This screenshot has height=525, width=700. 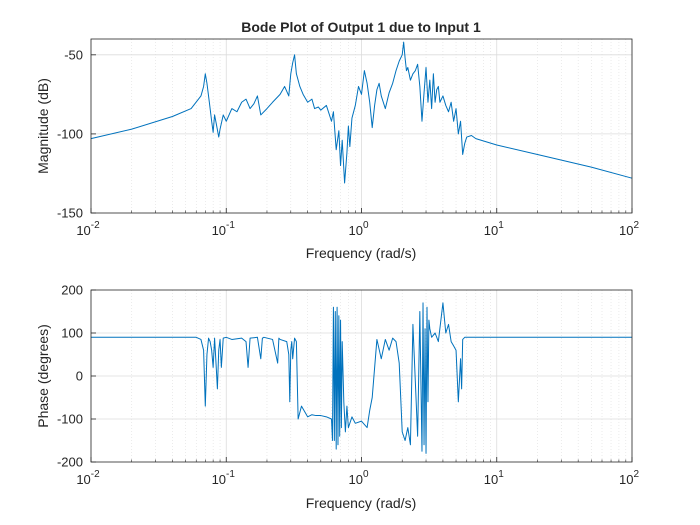 I want to click on magnitude-plot-title: Bode Plot of Output 1 due to Input 1, so click(x=361, y=27).